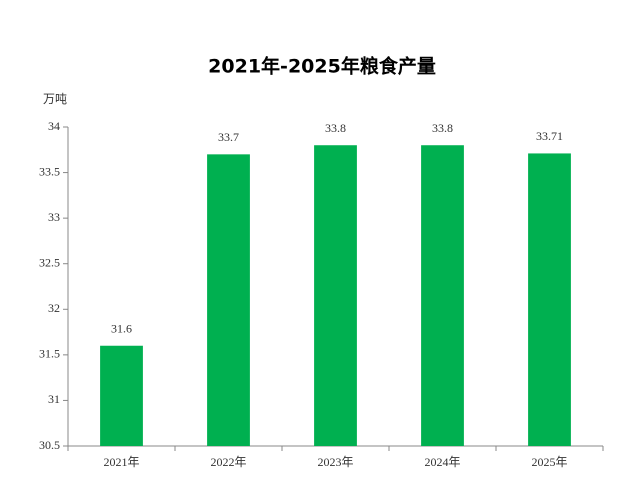 The width and height of the screenshot is (644, 491). Describe the element at coordinates (549, 462) in the screenshot. I see `x-tick-label: 2025年` at that location.